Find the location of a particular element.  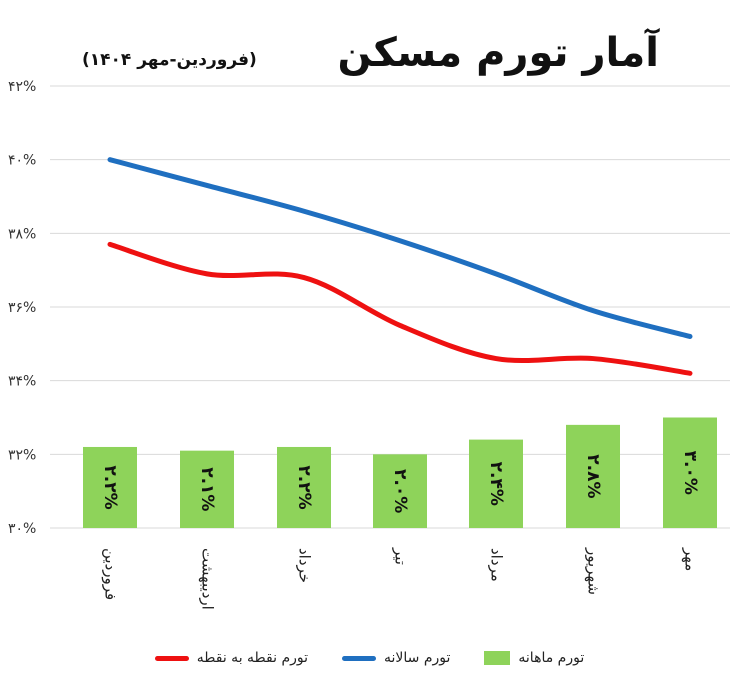

legend-swatch-monthly is located at coordinates (497, 658).